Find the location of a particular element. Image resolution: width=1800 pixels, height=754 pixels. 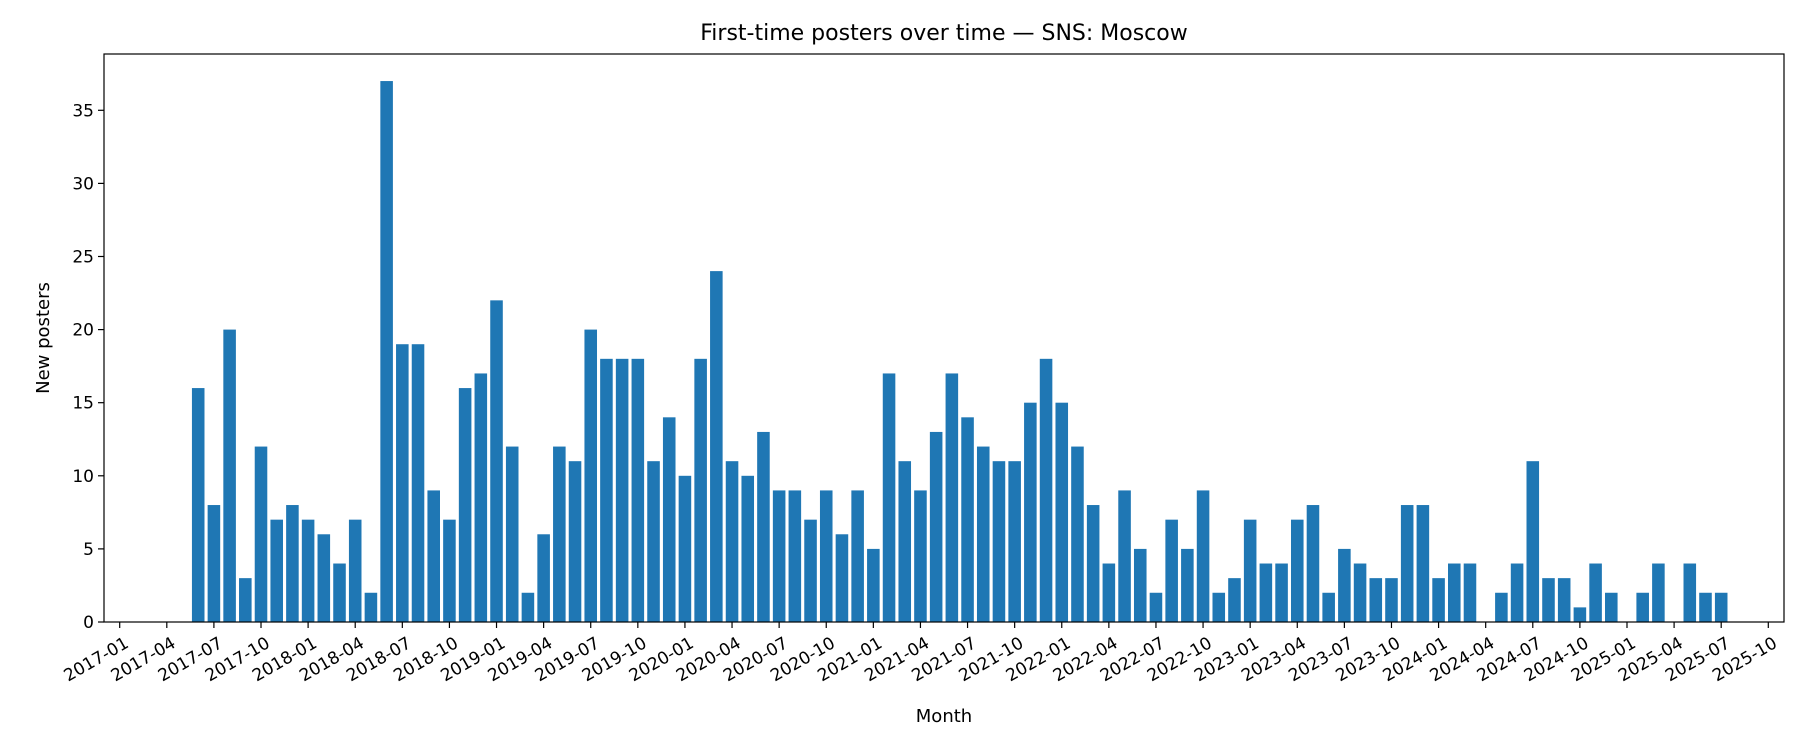

y-tick-label-20: 20 is located at coordinates (83, 331).